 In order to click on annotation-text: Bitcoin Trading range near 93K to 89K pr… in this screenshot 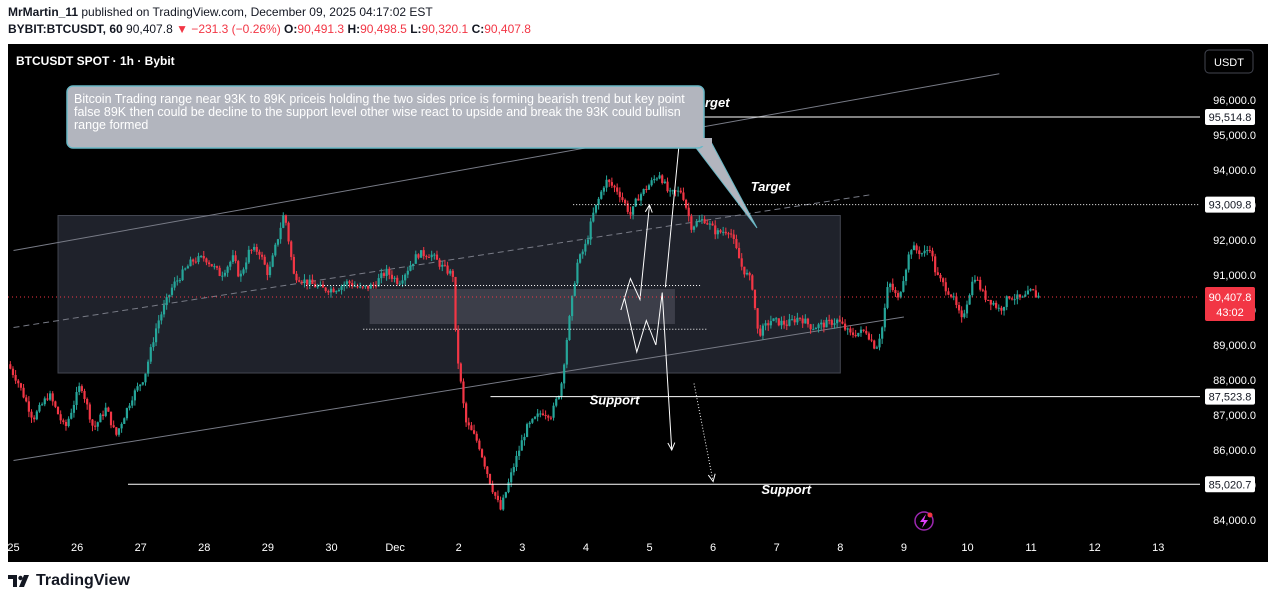, I will do `click(379, 112)`.